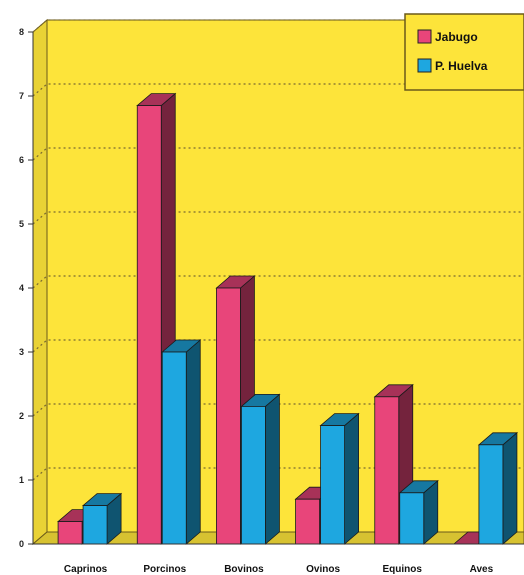 Image resolution: width=524 pixels, height=575 pixels. What do you see at coordinates (456, 37) in the screenshot?
I see `legend-label-jabugo: Jabugo` at bounding box center [456, 37].